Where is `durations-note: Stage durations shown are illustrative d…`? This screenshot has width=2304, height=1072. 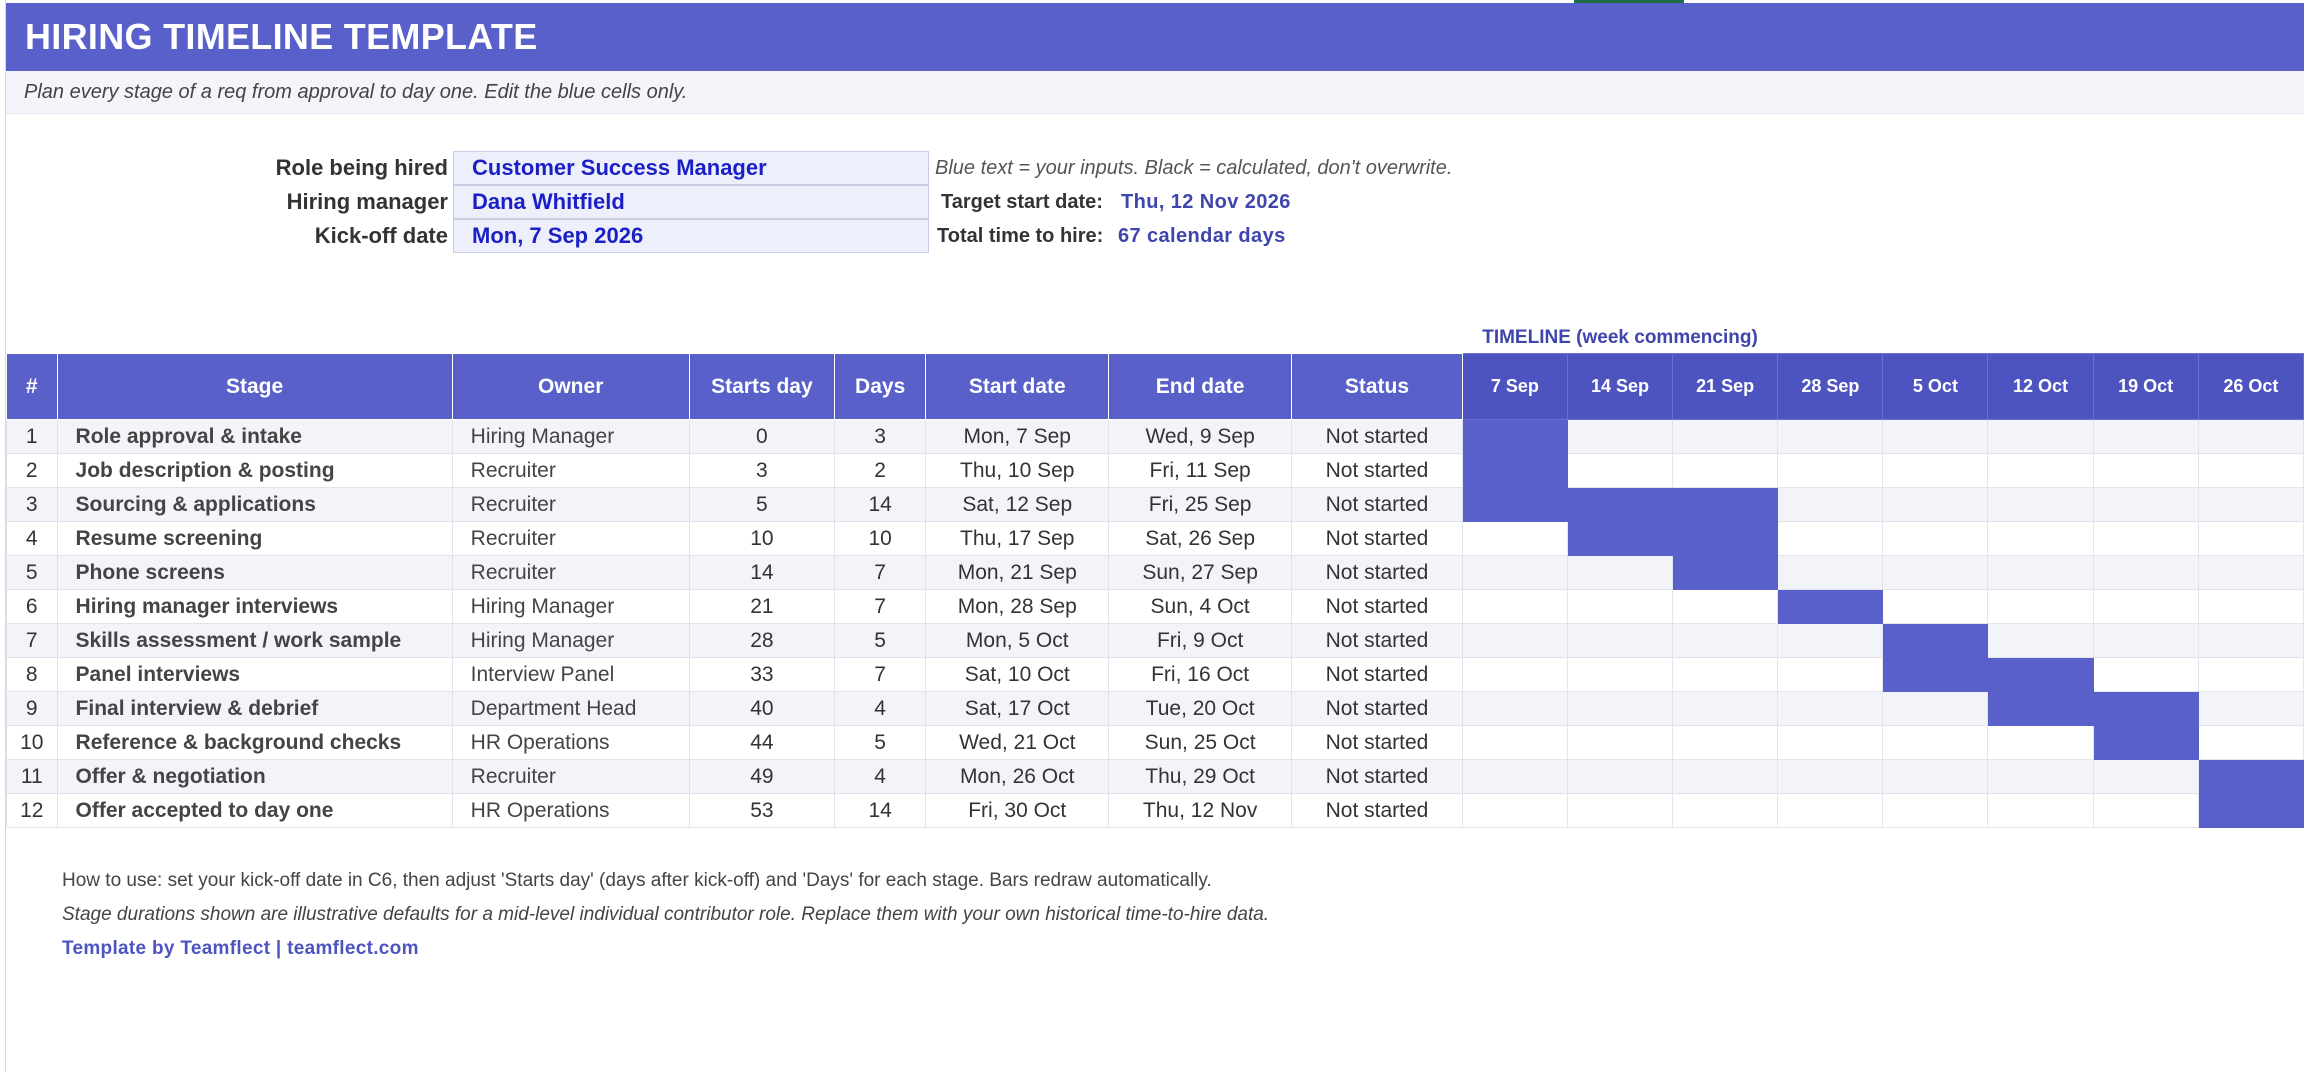 durations-note: Stage durations shown are illustrative d… is located at coordinates (666, 914).